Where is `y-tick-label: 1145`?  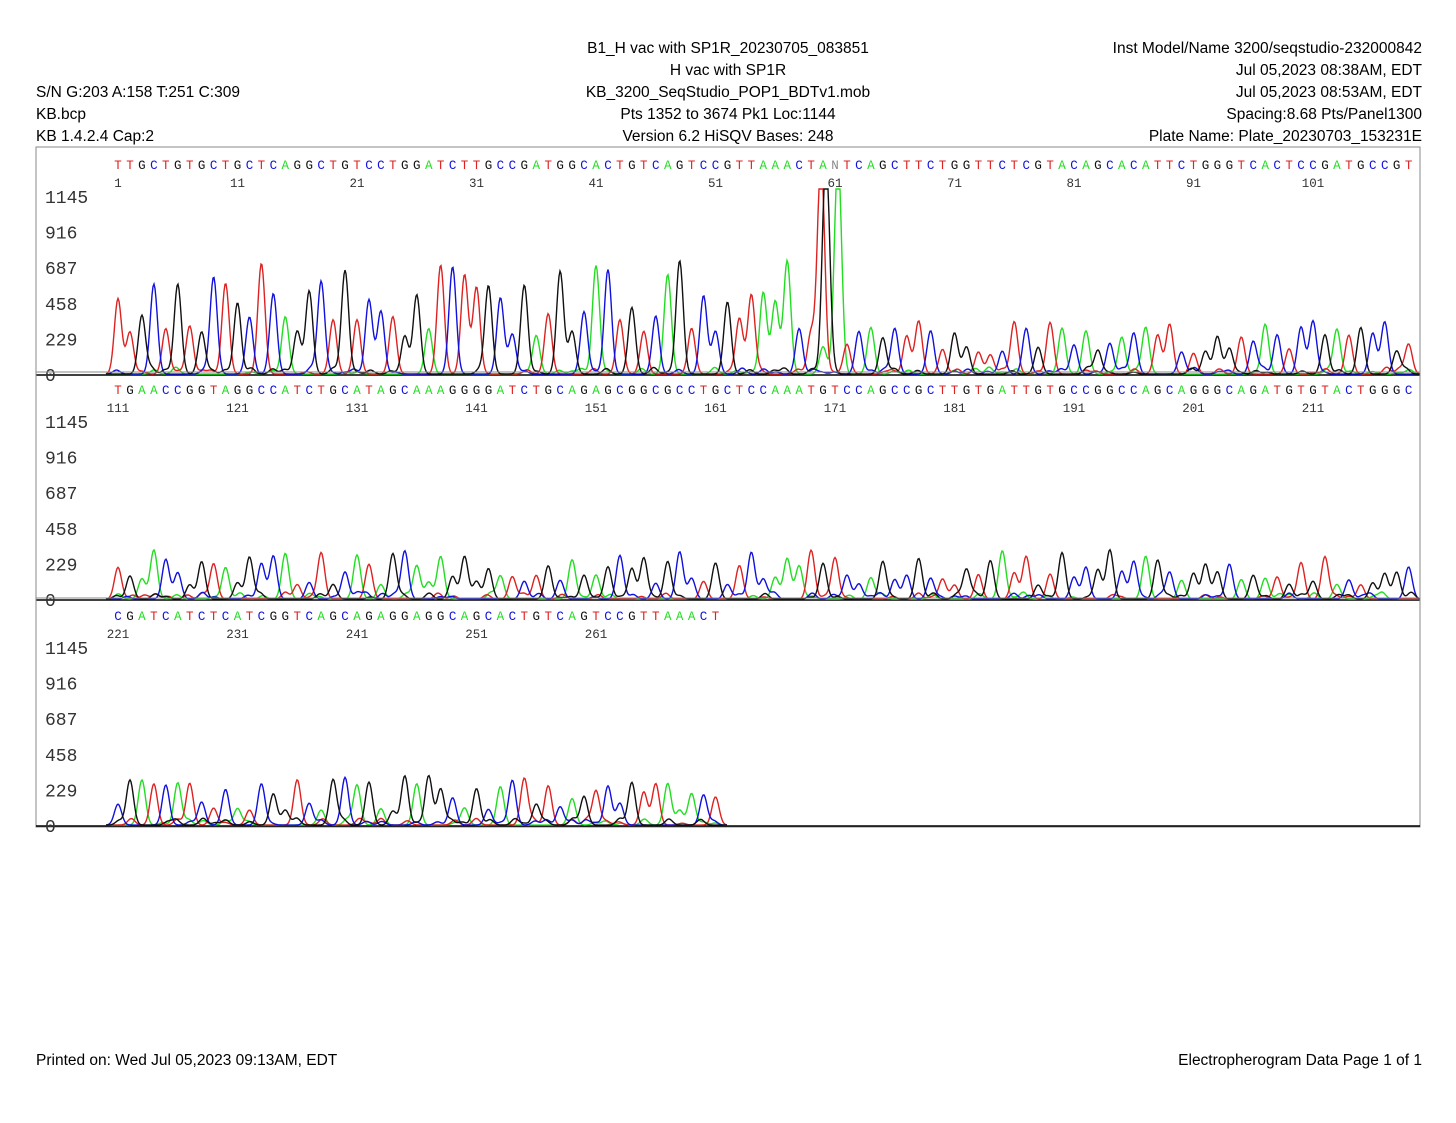 y-tick-label: 1145 is located at coordinates (66, 650).